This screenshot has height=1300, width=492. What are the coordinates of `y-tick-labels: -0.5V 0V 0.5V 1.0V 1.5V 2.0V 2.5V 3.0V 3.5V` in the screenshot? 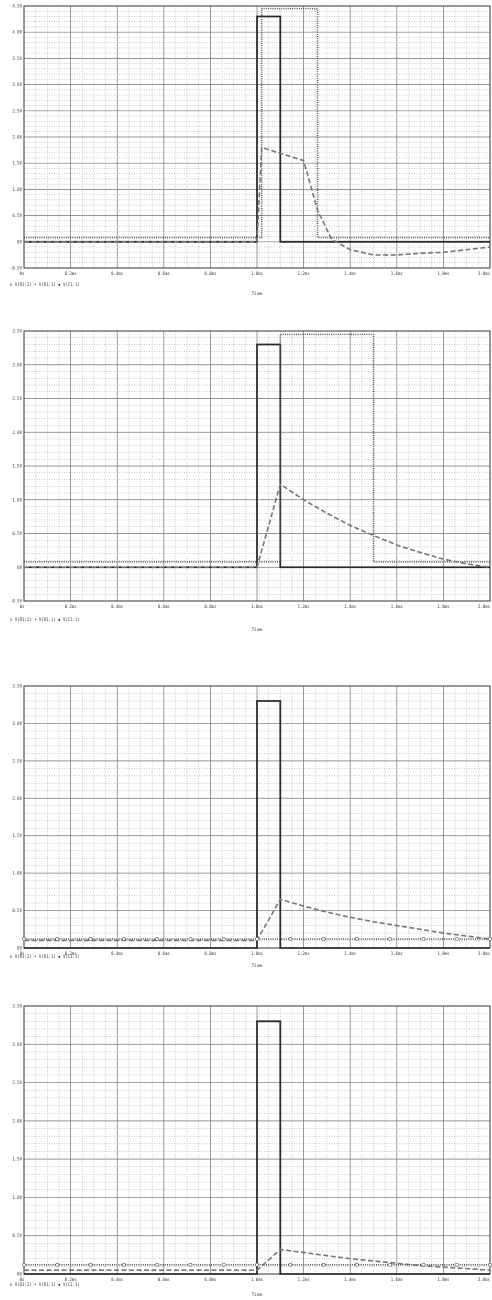 It's located at (16, 466).